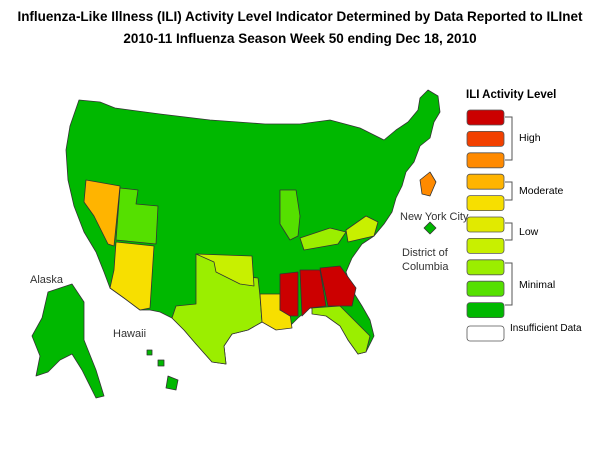  What do you see at coordinates (68, 341) in the screenshot?
I see `state-alaska` at bounding box center [68, 341].